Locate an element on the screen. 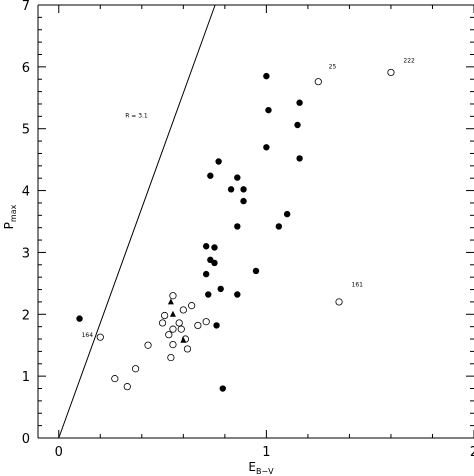  y-tick-label: 6 is located at coordinates (26, 68).